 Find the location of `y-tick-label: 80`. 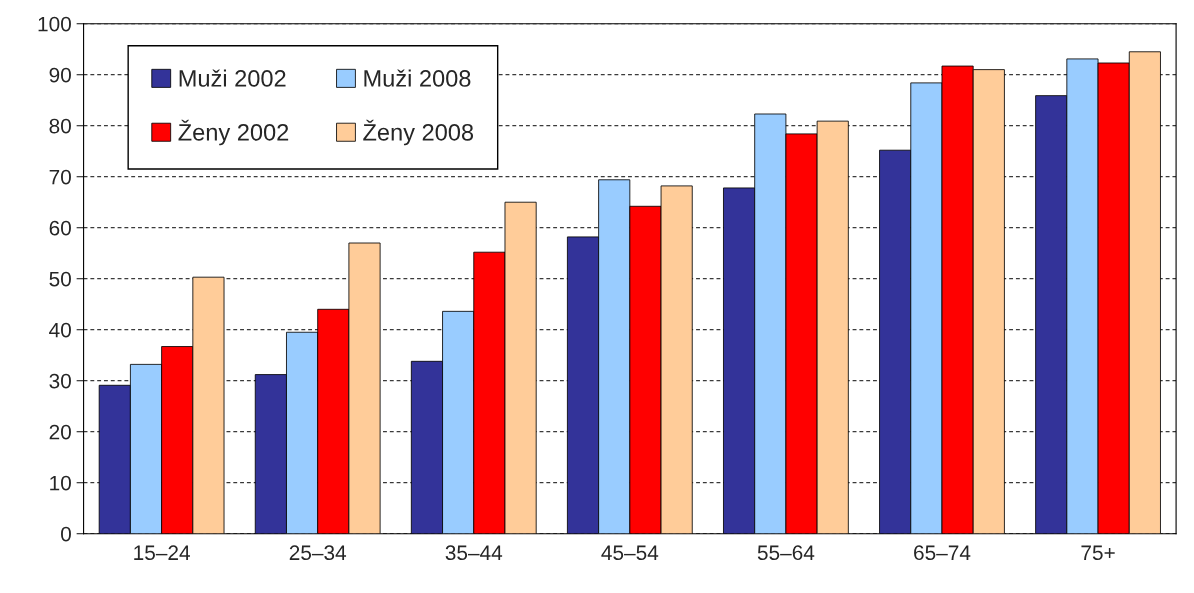

y-tick-label: 80 is located at coordinates (60, 126).